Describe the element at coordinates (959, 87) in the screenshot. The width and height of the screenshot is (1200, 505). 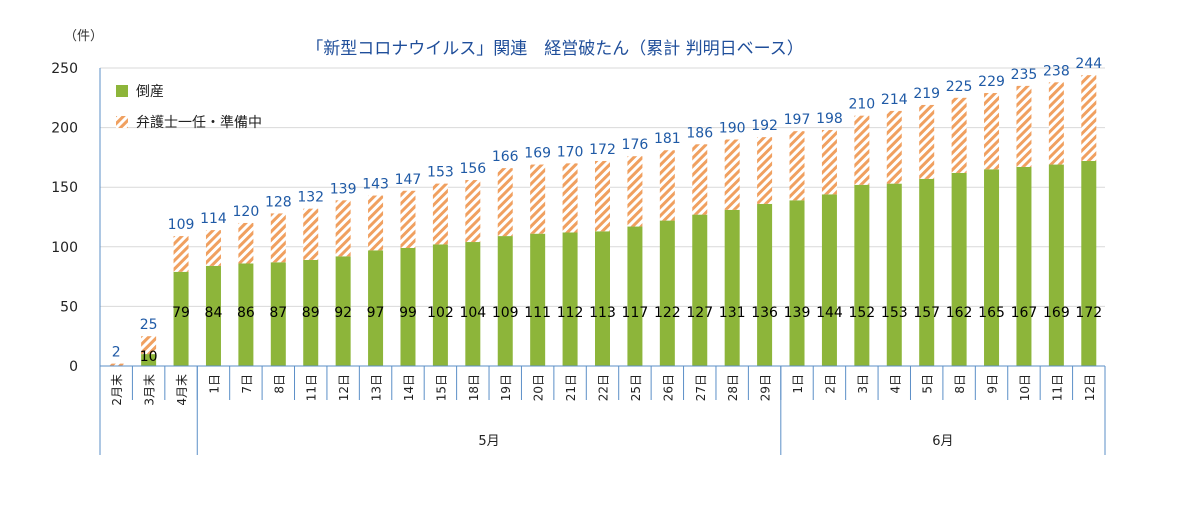
I see `total-label: 225` at that location.